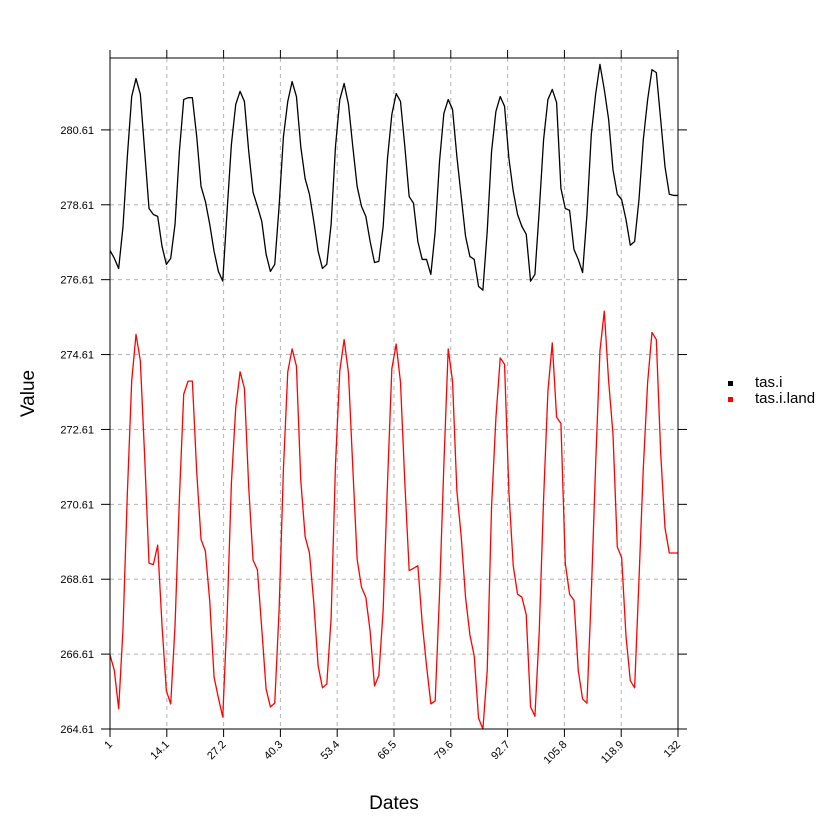 The height and width of the screenshot is (840, 840). I want to click on x-tick-label: 132, so click(672, 749).